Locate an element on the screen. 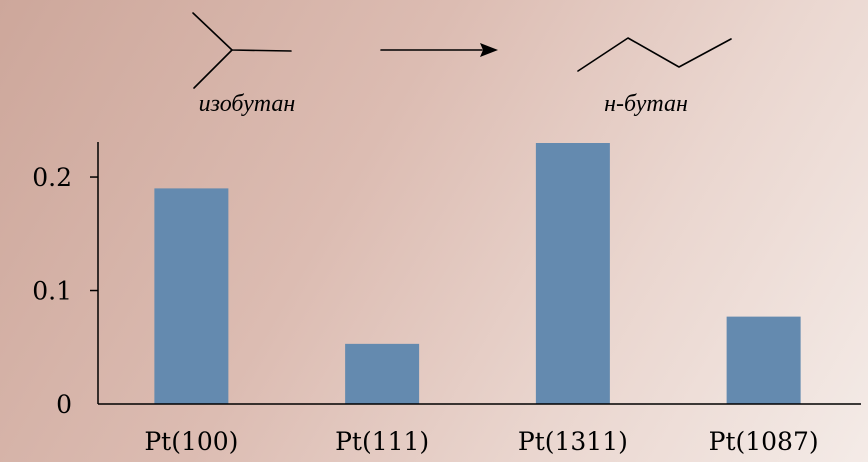  bar-pt111 is located at coordinates (382, 374).